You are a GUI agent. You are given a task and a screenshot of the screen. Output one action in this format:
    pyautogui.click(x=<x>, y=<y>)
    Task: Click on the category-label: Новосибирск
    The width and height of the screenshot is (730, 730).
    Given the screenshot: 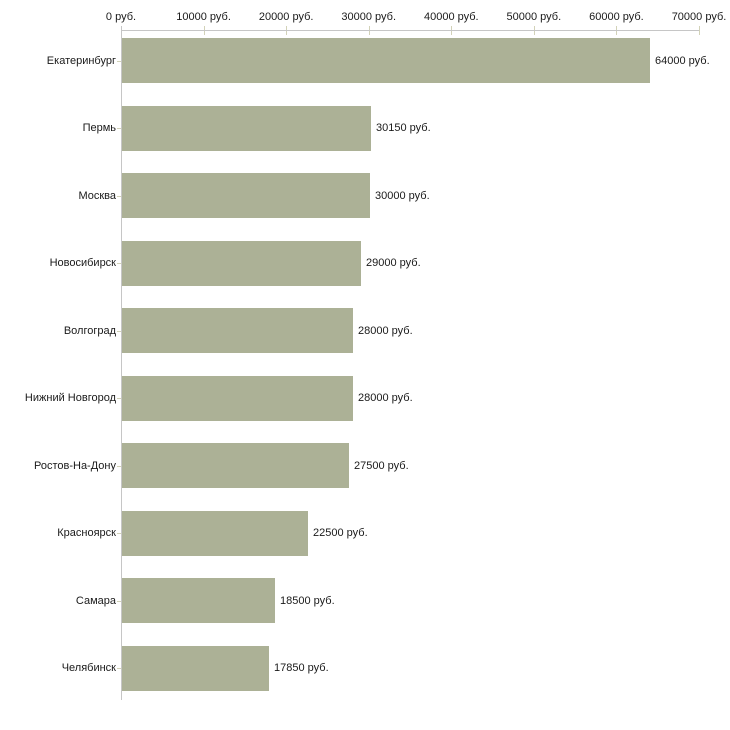 What is the action you would take?
    pyautogui.click(x=82, y=263)
    